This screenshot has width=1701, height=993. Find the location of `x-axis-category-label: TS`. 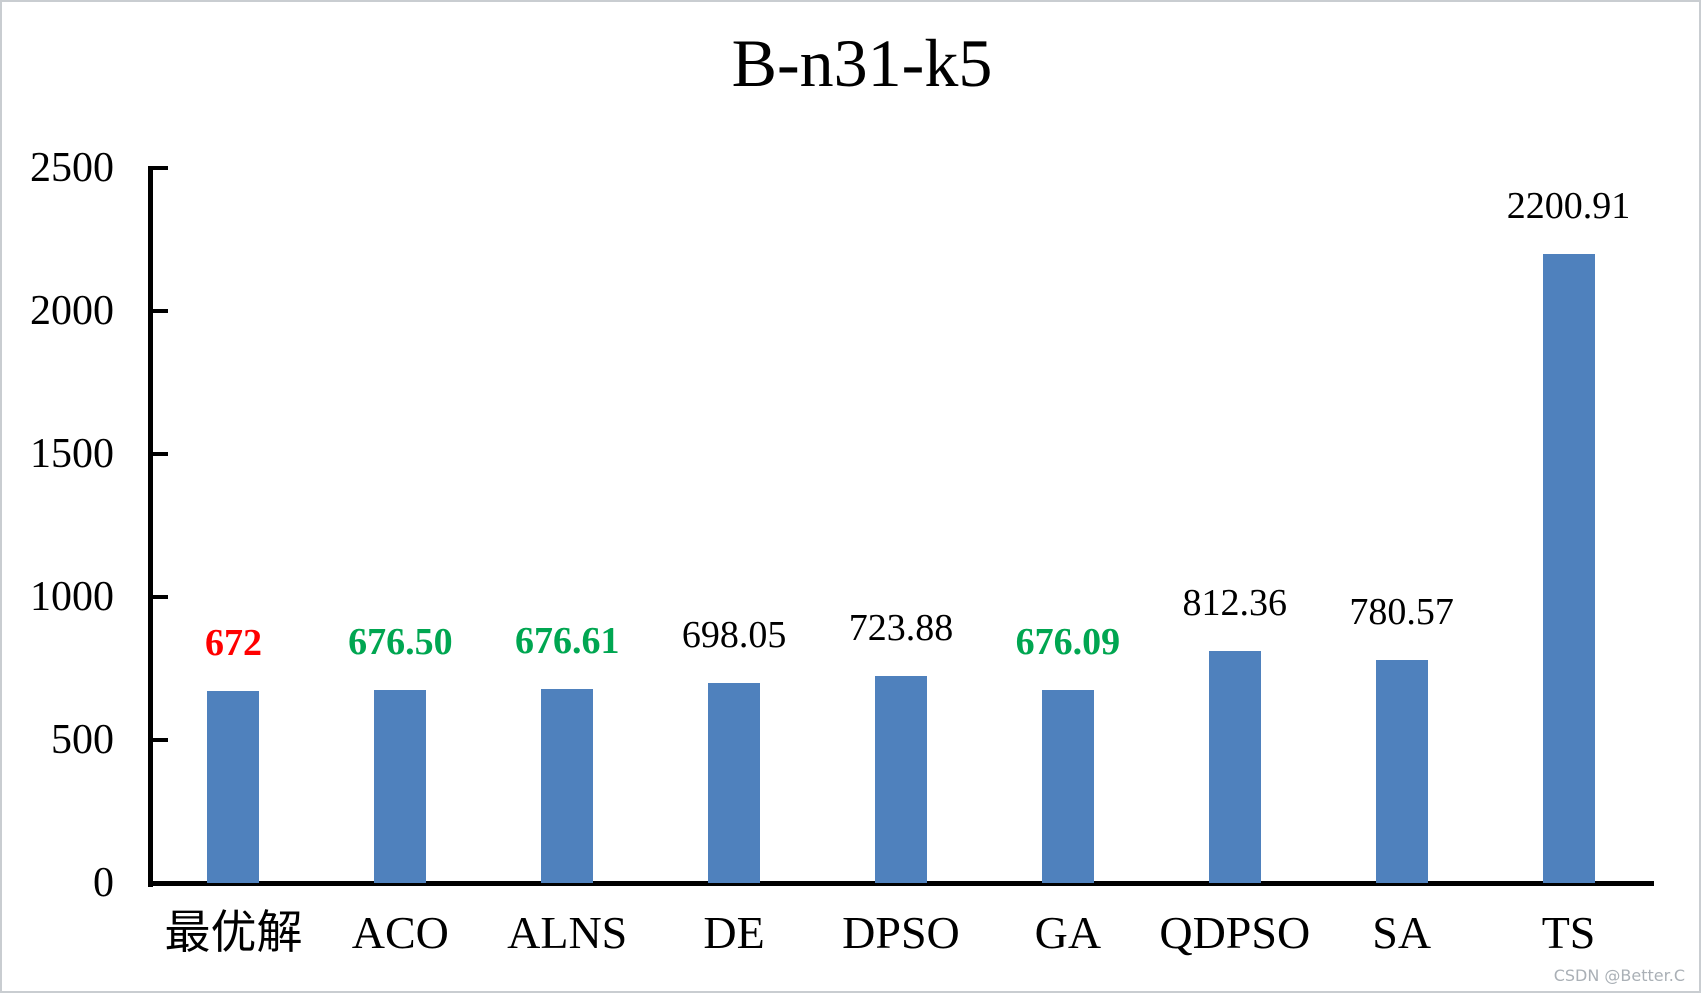

x-axis-category-label: TS is located at coordinates (1568, 932).